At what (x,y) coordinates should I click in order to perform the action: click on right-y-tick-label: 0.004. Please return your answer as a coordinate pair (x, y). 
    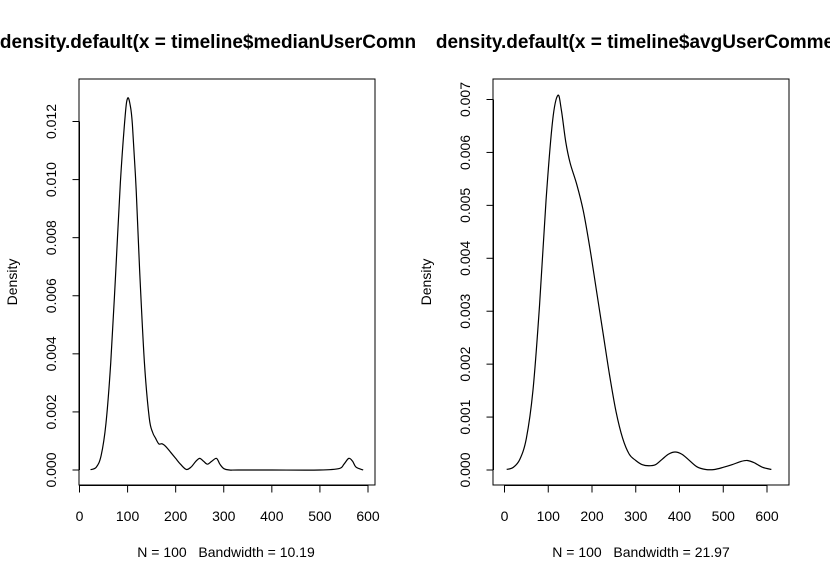
    Looking at the image, I should click on (465, 258).